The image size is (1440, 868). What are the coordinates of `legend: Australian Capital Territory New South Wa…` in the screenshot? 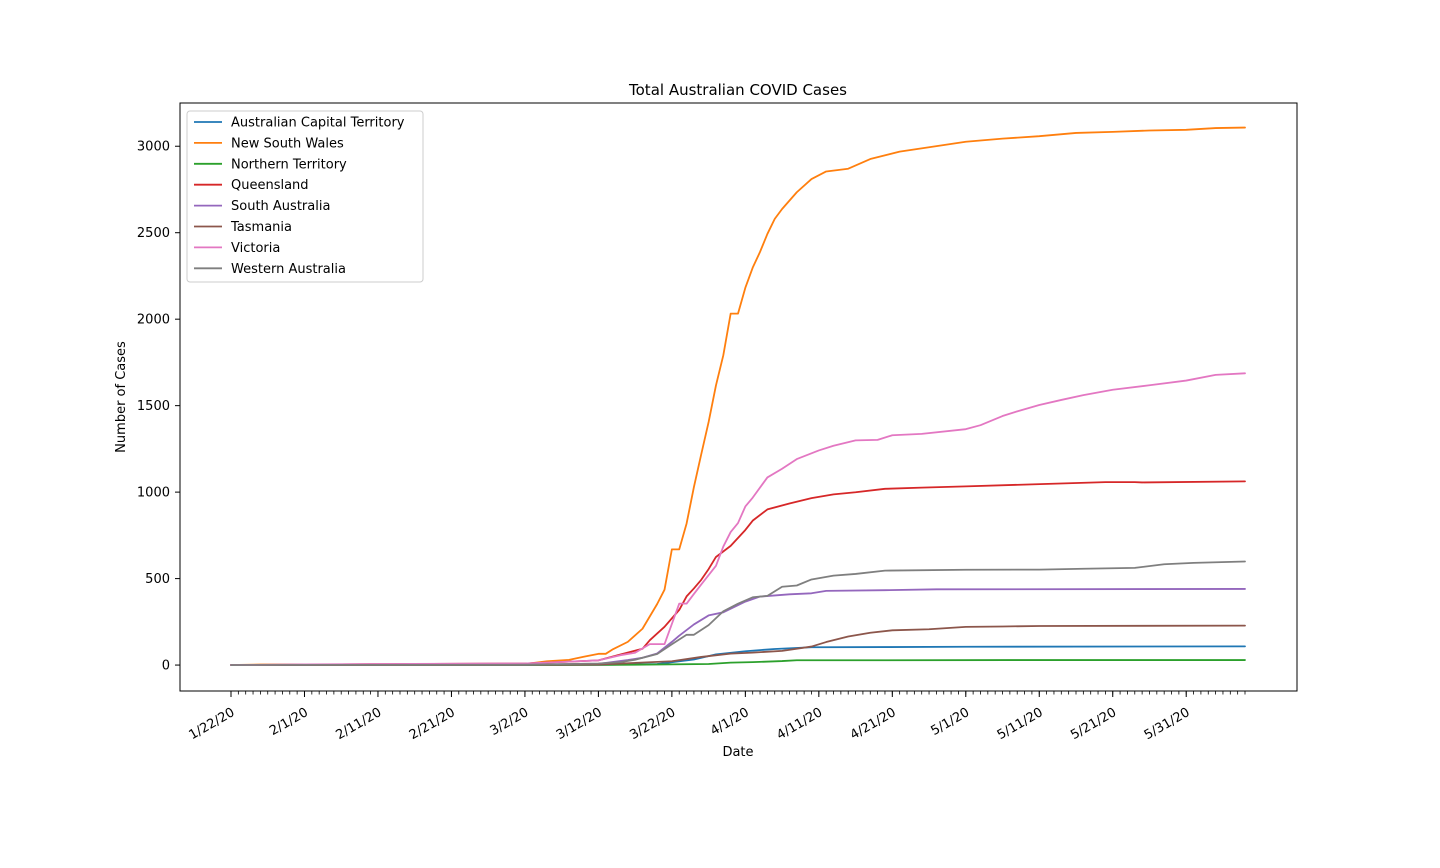 It's located at (305, 196).